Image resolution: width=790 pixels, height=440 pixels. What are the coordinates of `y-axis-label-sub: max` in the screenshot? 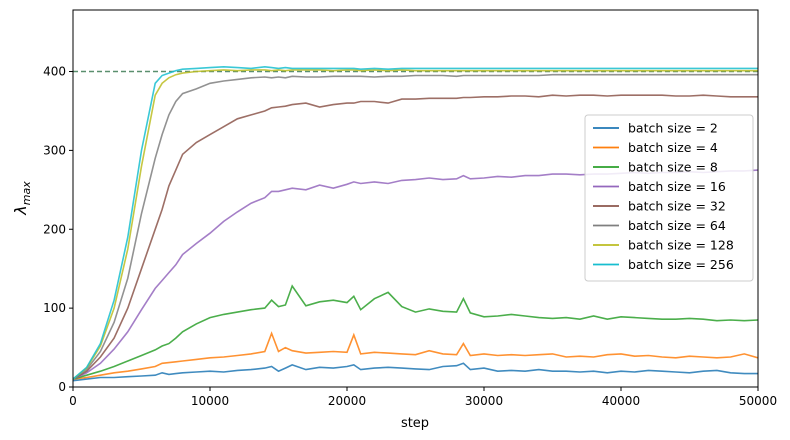 It's located at (26, 193).